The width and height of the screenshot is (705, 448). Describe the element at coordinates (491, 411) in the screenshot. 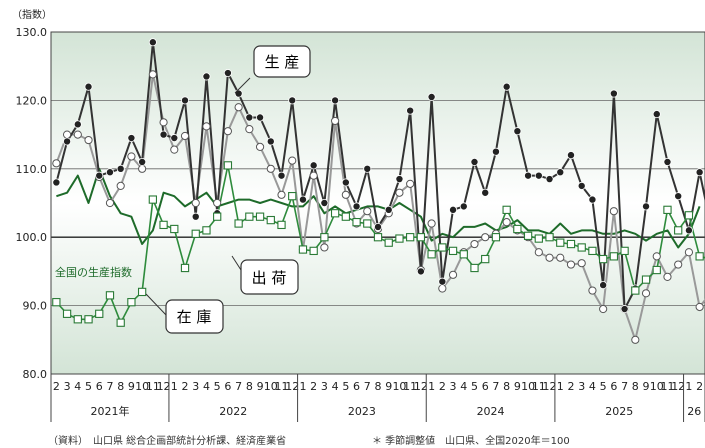

I see `year-label: 2024` at that location.